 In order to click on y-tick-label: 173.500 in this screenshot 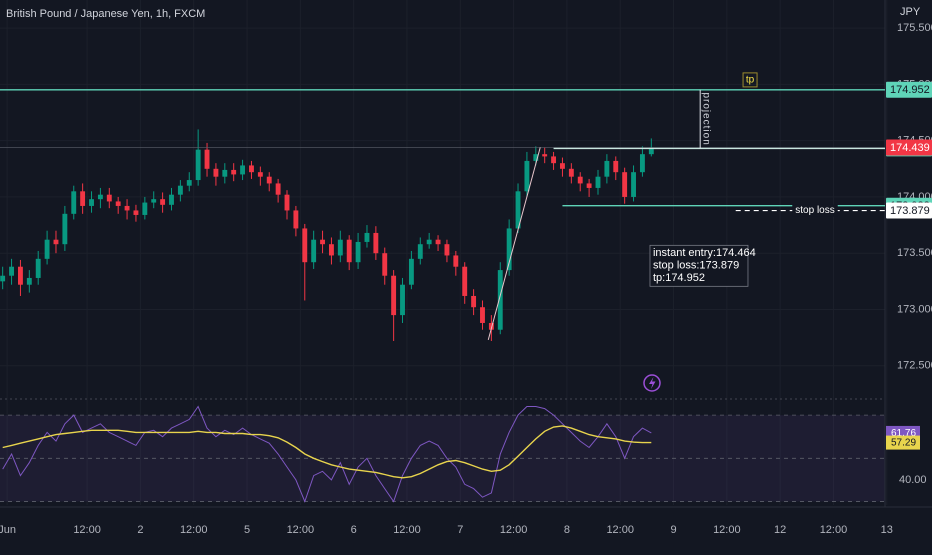, I will do `click(914, 253)`.